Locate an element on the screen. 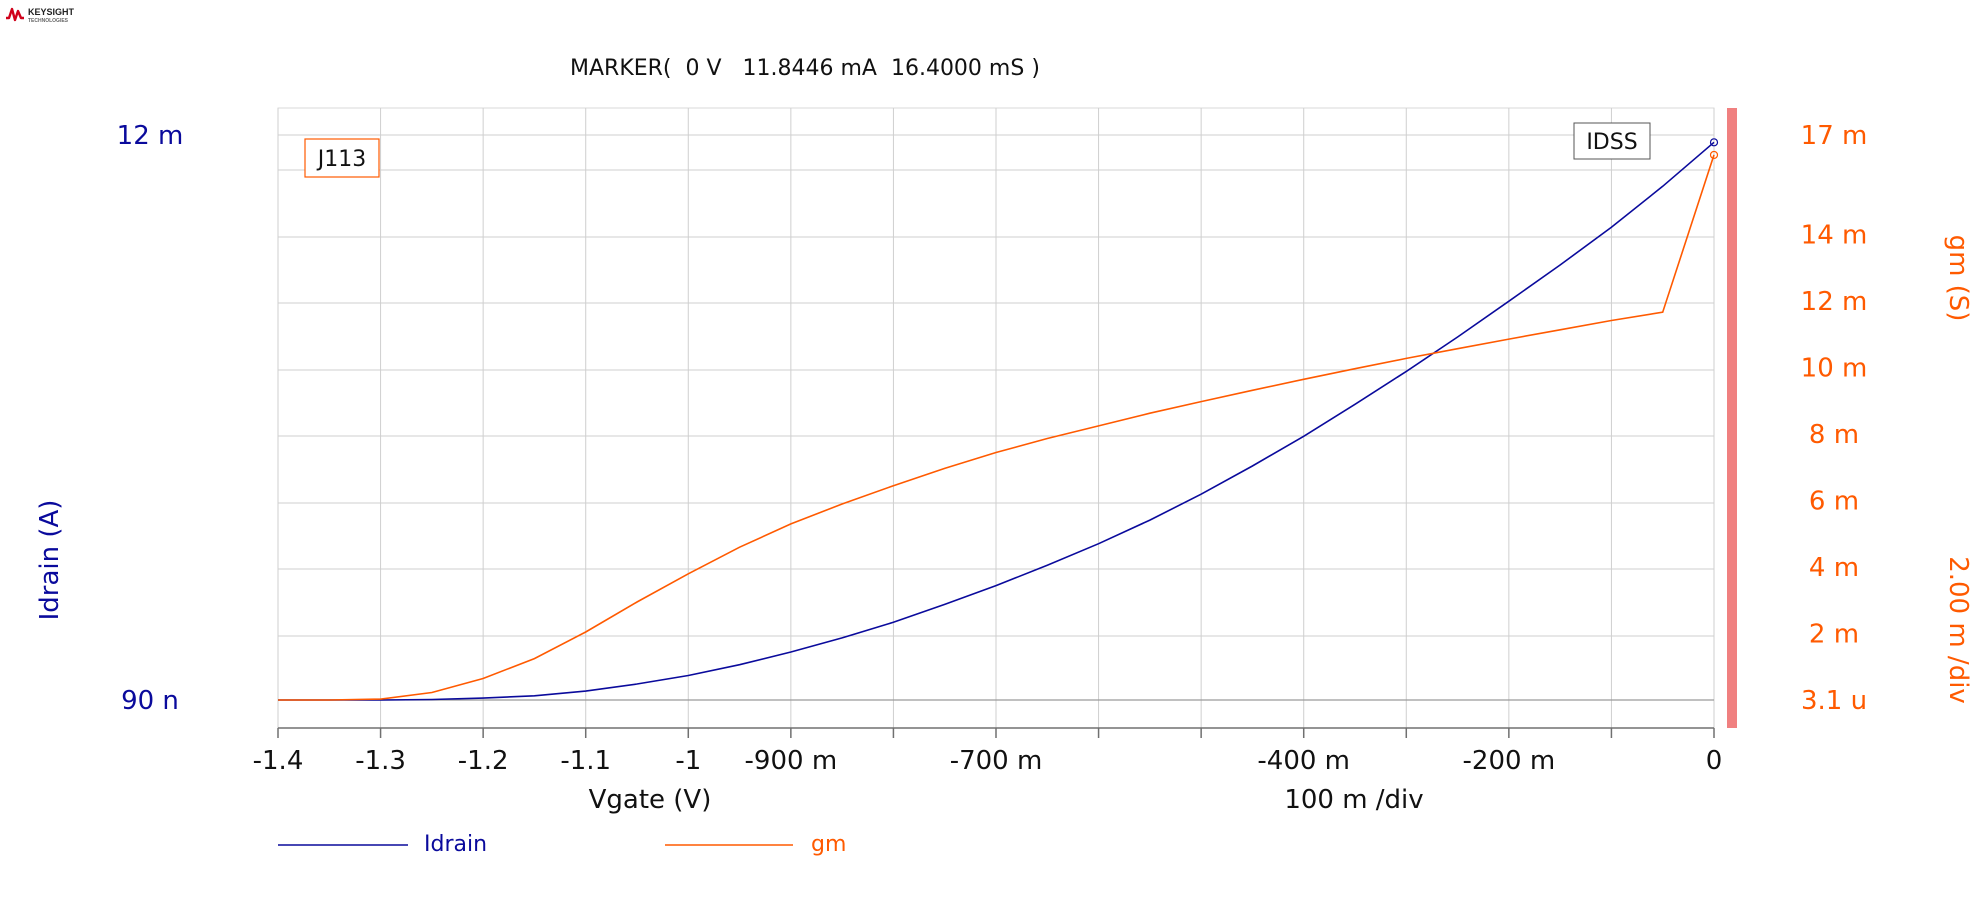 The height and width of the screenshot is (905, 1982). axes is located at coordinates (996, 718).